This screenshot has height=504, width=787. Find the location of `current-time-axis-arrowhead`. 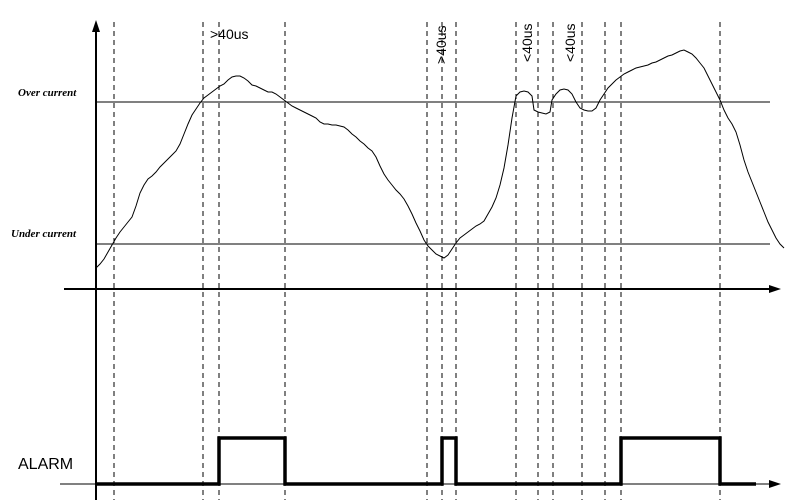

current-time-axis-arrowhead is located at coordinates (775, 289).